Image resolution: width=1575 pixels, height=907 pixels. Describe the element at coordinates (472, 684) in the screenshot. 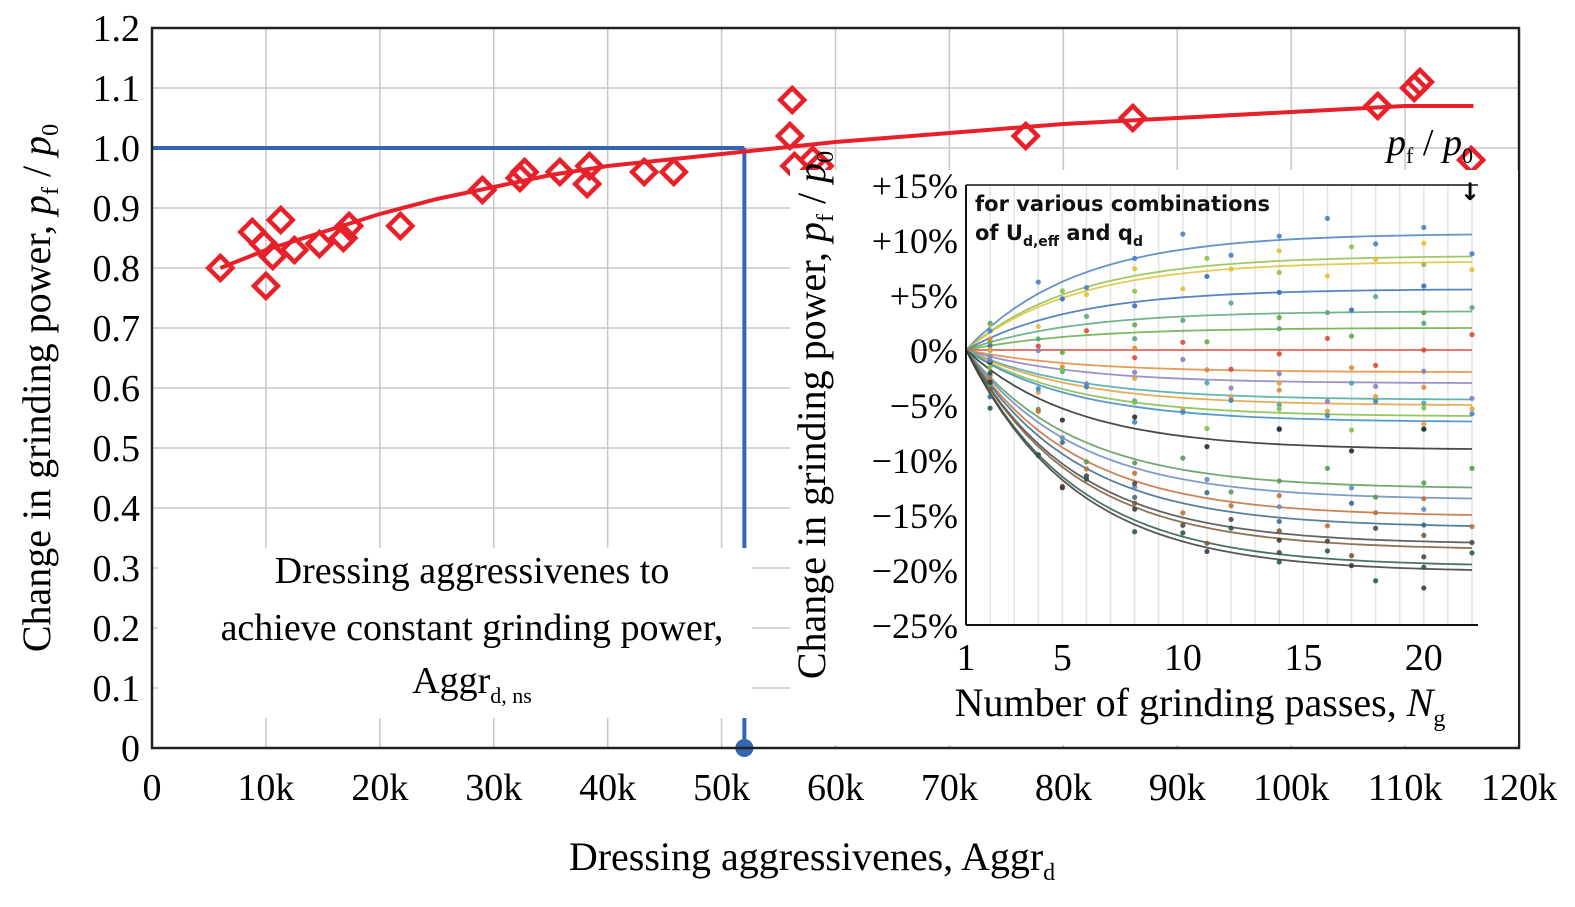

I see `annotation-line-3: Aggrd, ns` at that location.